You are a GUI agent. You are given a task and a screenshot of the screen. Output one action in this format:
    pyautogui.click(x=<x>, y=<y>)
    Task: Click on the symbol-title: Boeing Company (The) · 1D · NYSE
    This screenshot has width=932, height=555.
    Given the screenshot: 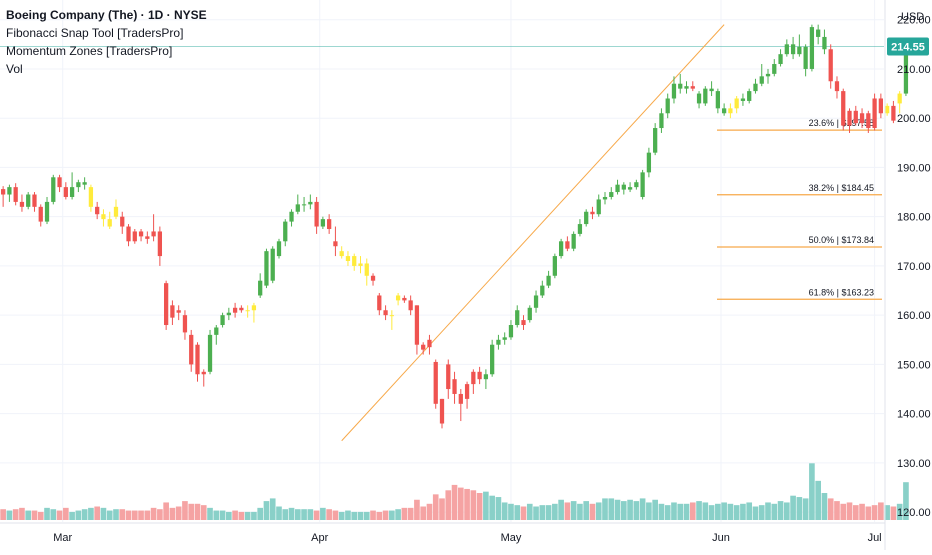 What is the action you would take?
    pyautogui.click(x=106, y=15)
    